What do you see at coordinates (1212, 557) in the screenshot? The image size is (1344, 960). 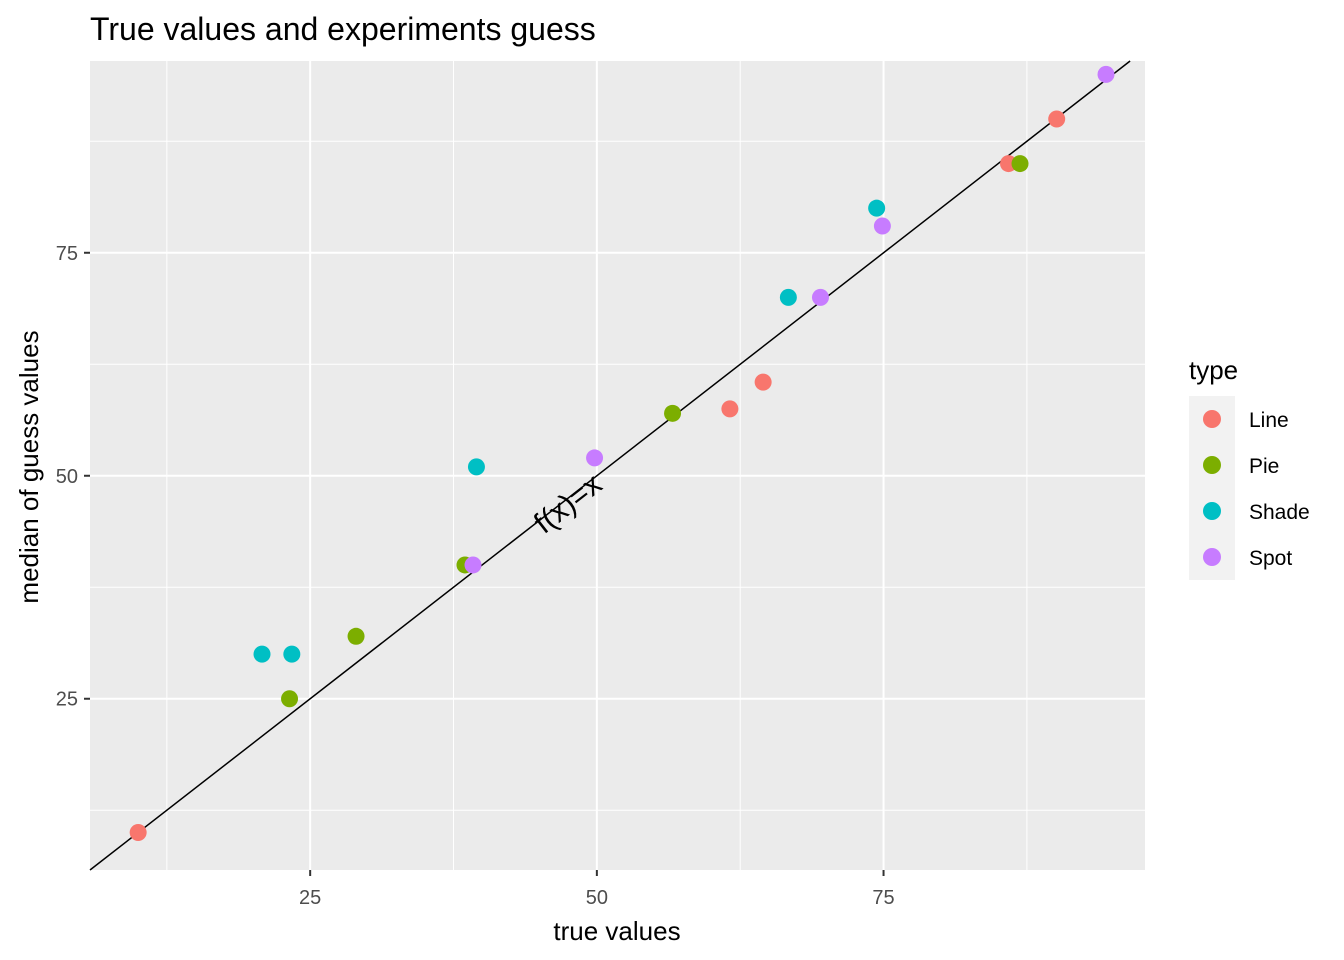 I see `legend-swatch-spot` at bounding box center [1212, 557].